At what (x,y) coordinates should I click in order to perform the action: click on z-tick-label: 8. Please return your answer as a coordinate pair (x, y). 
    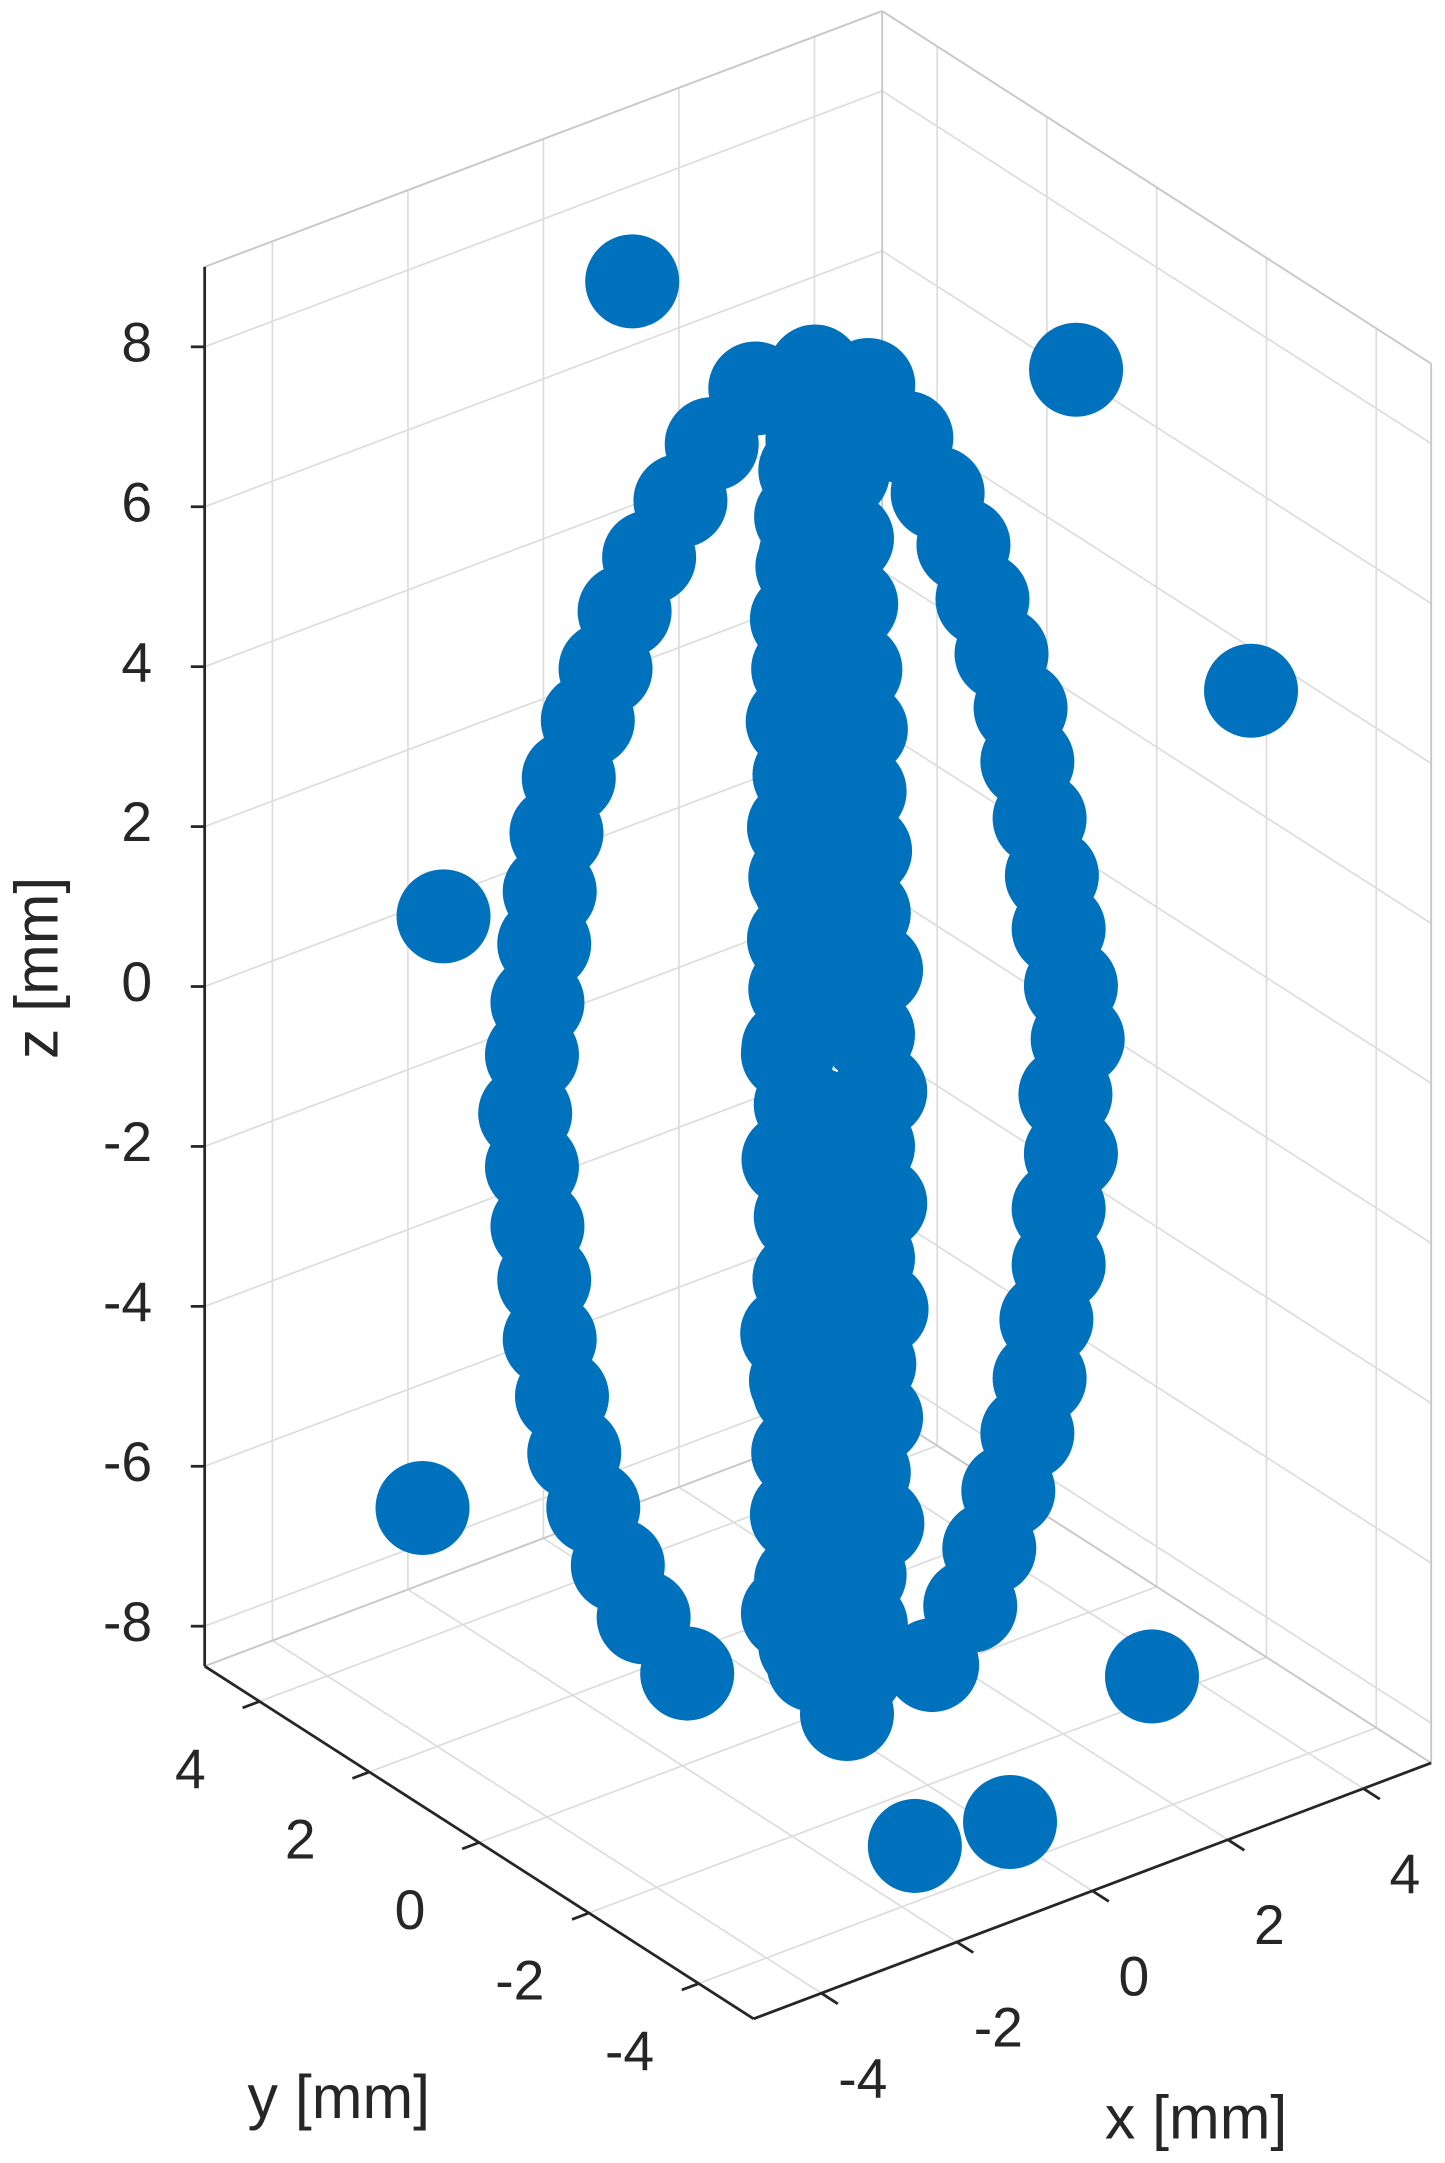
    Looking at the image, I should click on (136, 342).